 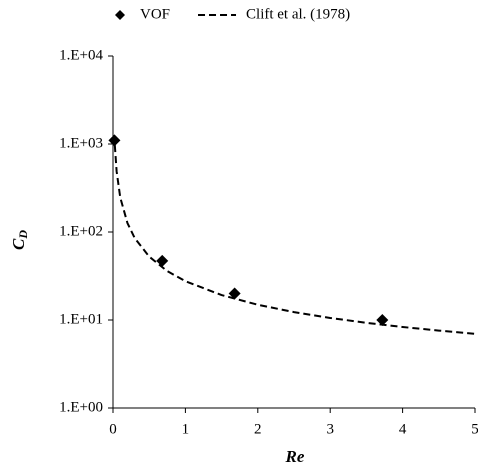 What do you see at coordinates (113, 429) in the screenshot?
I see `x-tick-label: 0` at bounding box center [113, 429].